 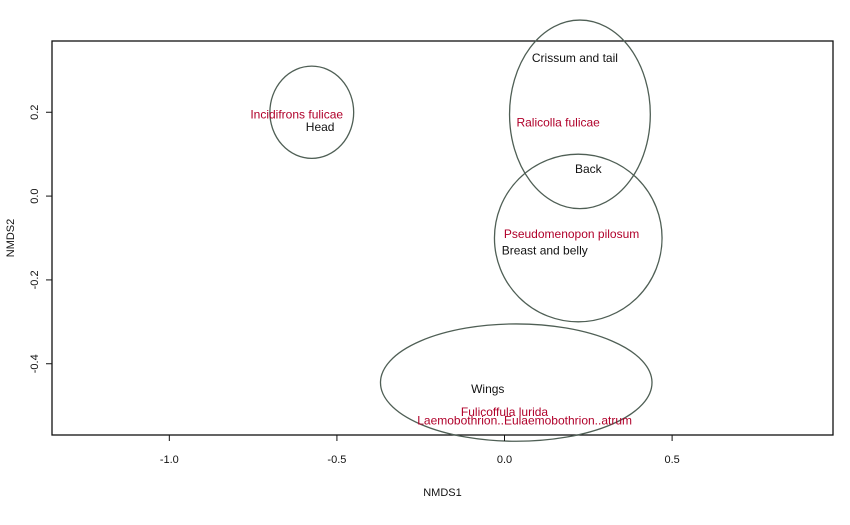 What do you see at coordinates (40, 239) in the screenshot?
I see `y-axis: 0.2 0.0 -0.2 -0.4` at bounding box center [40, 239].